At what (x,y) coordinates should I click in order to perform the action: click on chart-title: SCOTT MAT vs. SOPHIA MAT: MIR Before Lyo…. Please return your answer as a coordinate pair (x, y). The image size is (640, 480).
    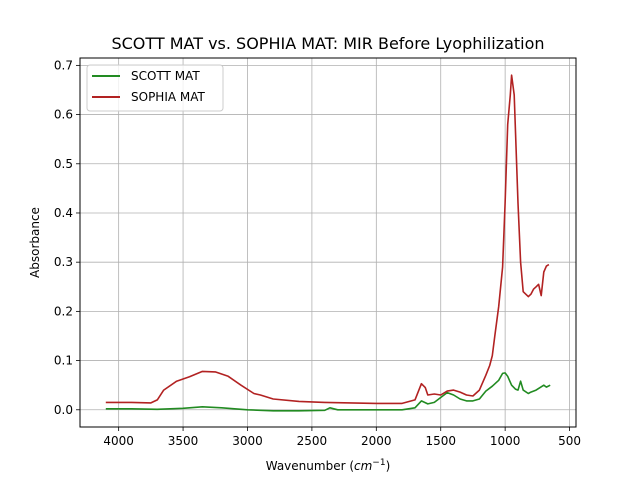
    Looking at the image, I should click on (327, 43).